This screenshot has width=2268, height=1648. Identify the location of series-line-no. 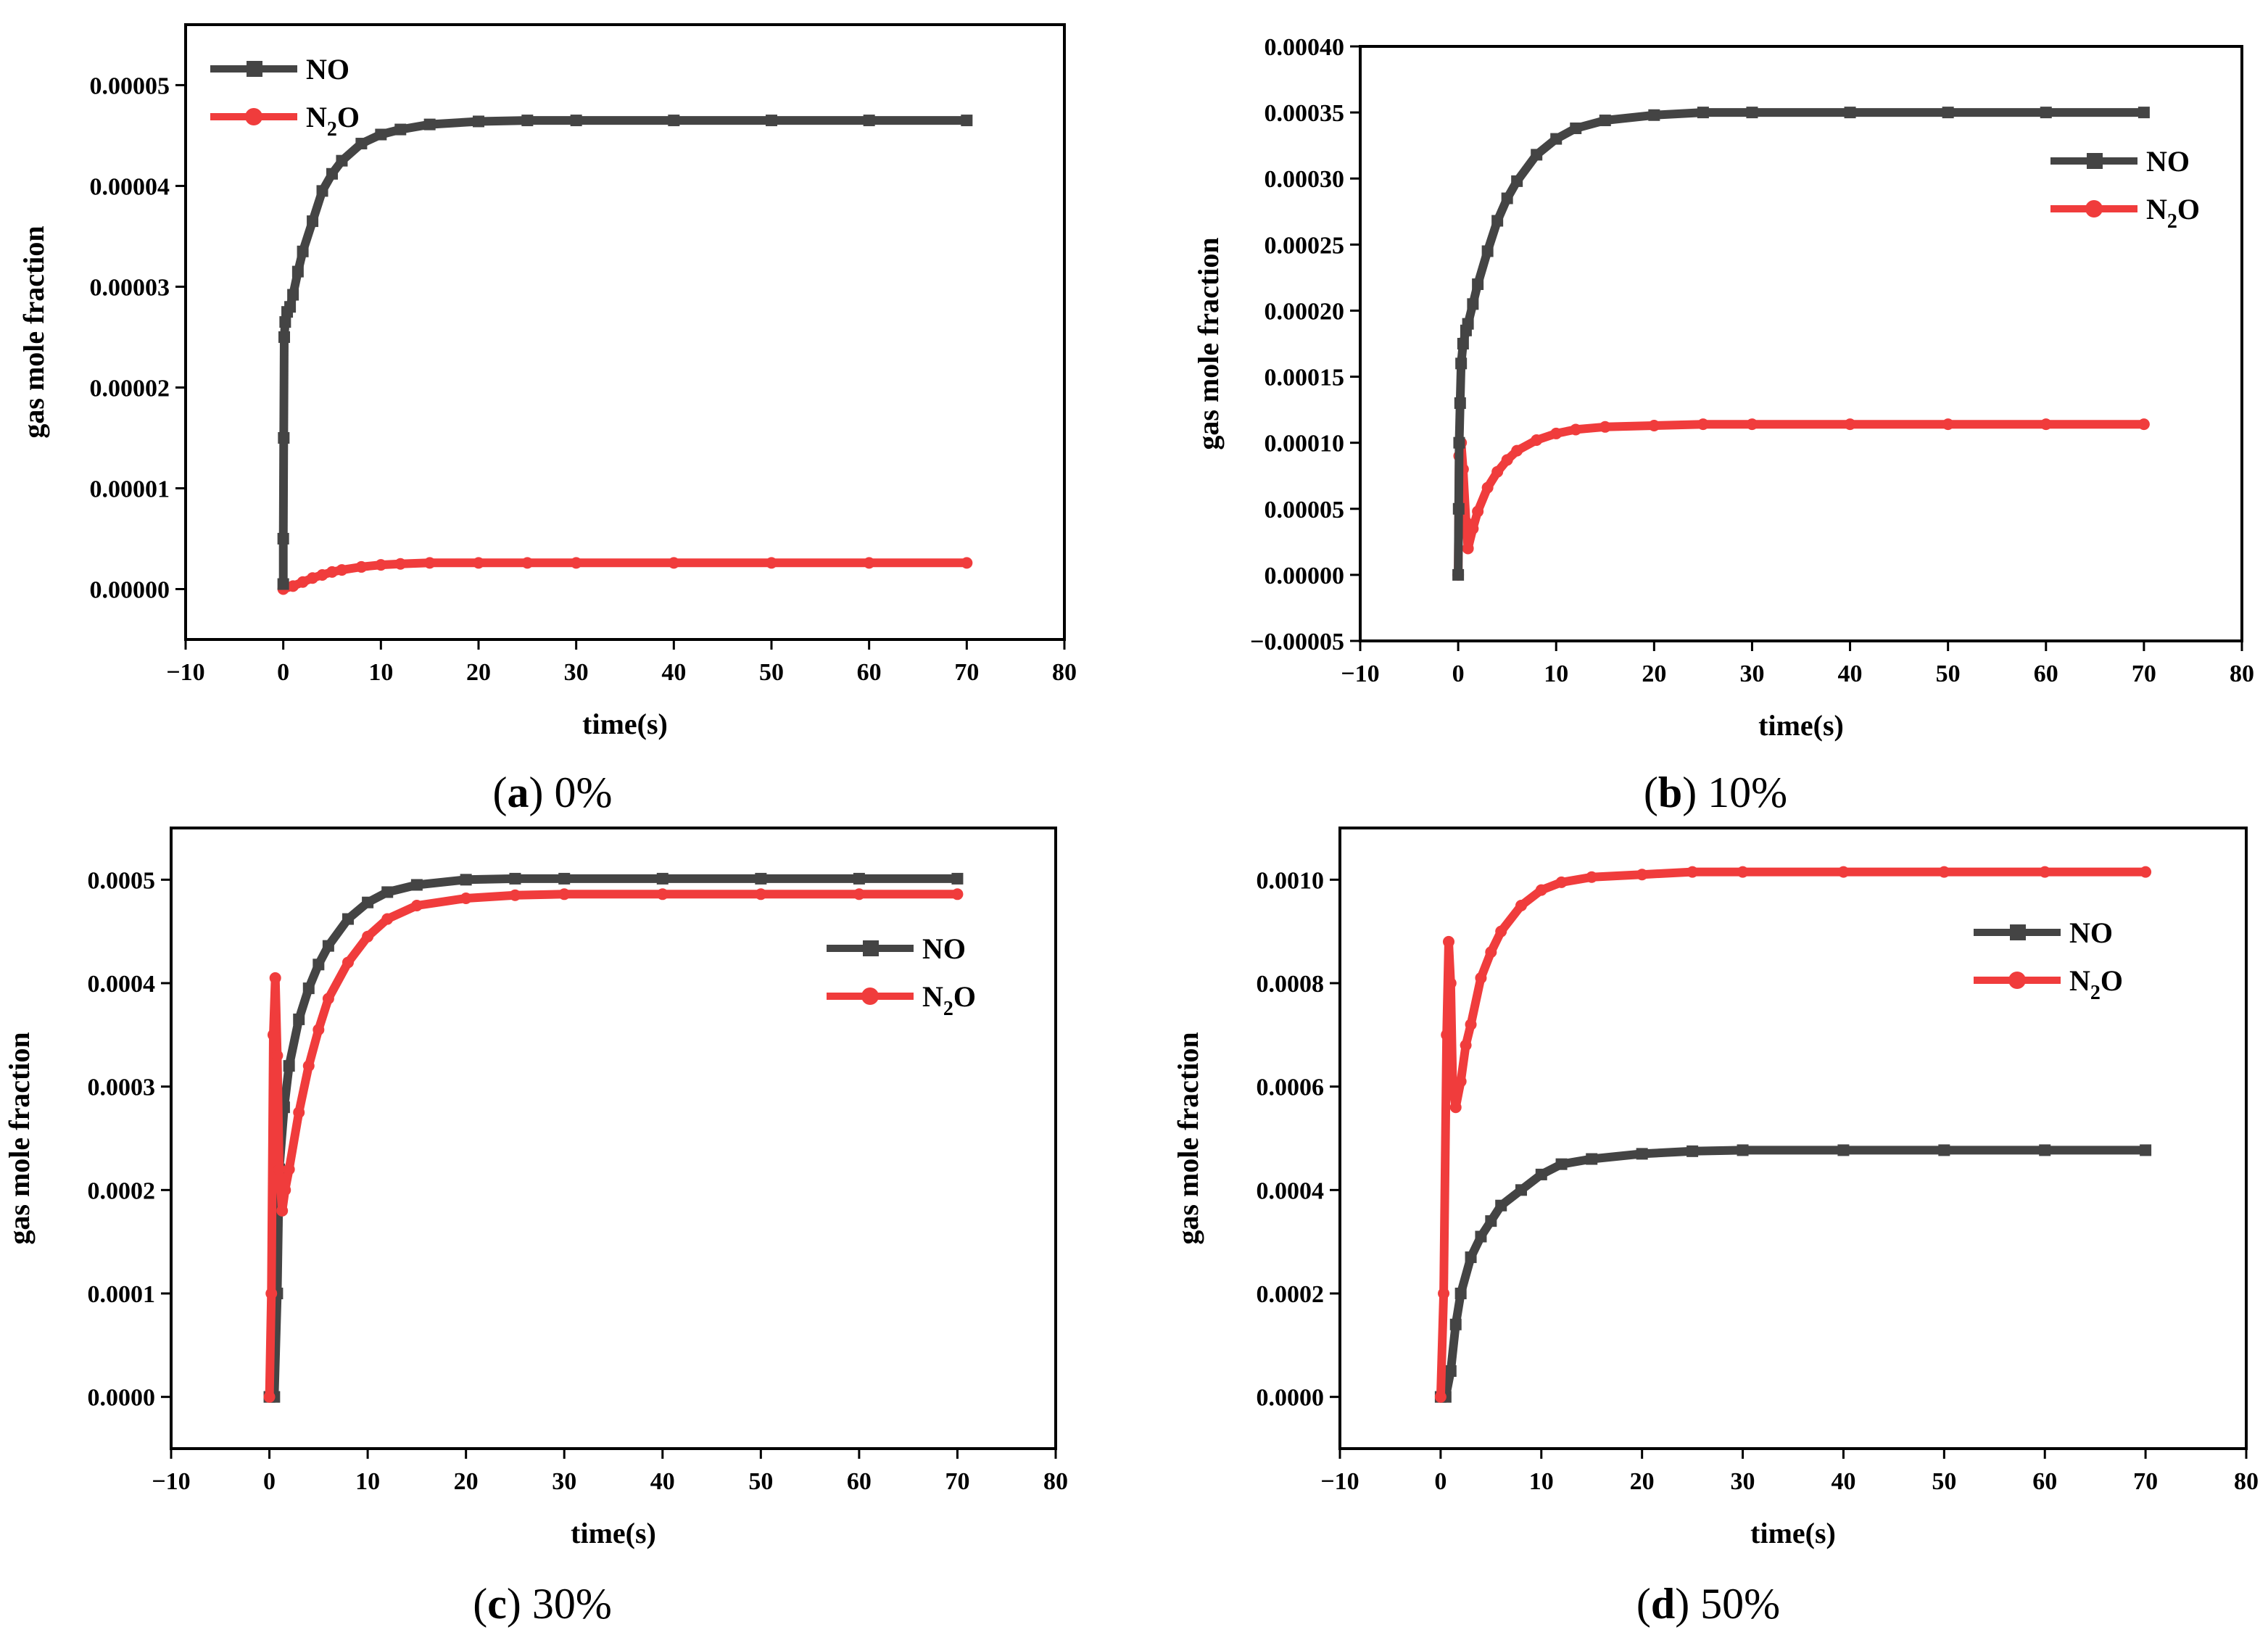
(1801, 343).